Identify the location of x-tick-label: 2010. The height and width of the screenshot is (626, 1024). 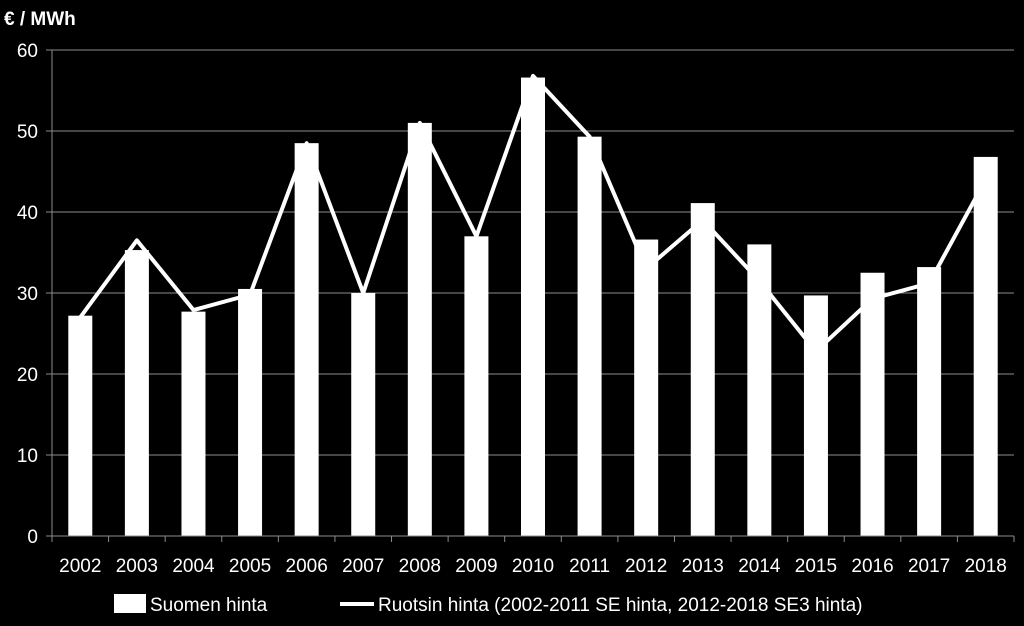
(533, 566).